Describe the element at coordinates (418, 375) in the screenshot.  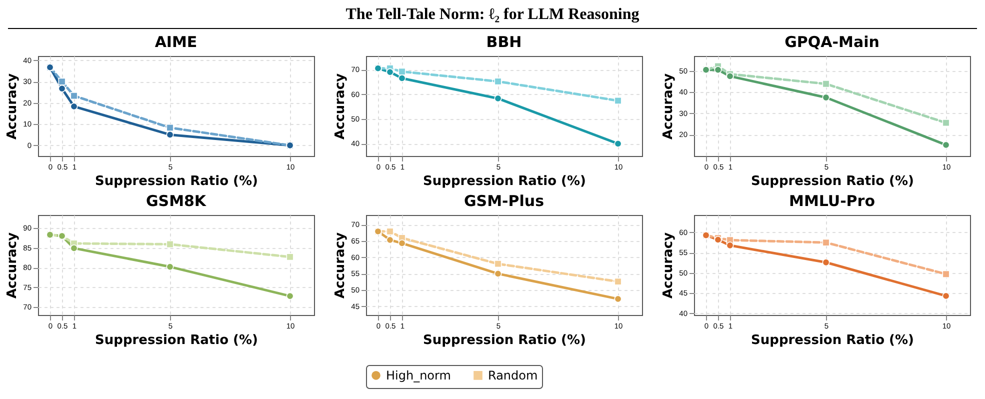
I see `legend-label: High_norm` at that location.